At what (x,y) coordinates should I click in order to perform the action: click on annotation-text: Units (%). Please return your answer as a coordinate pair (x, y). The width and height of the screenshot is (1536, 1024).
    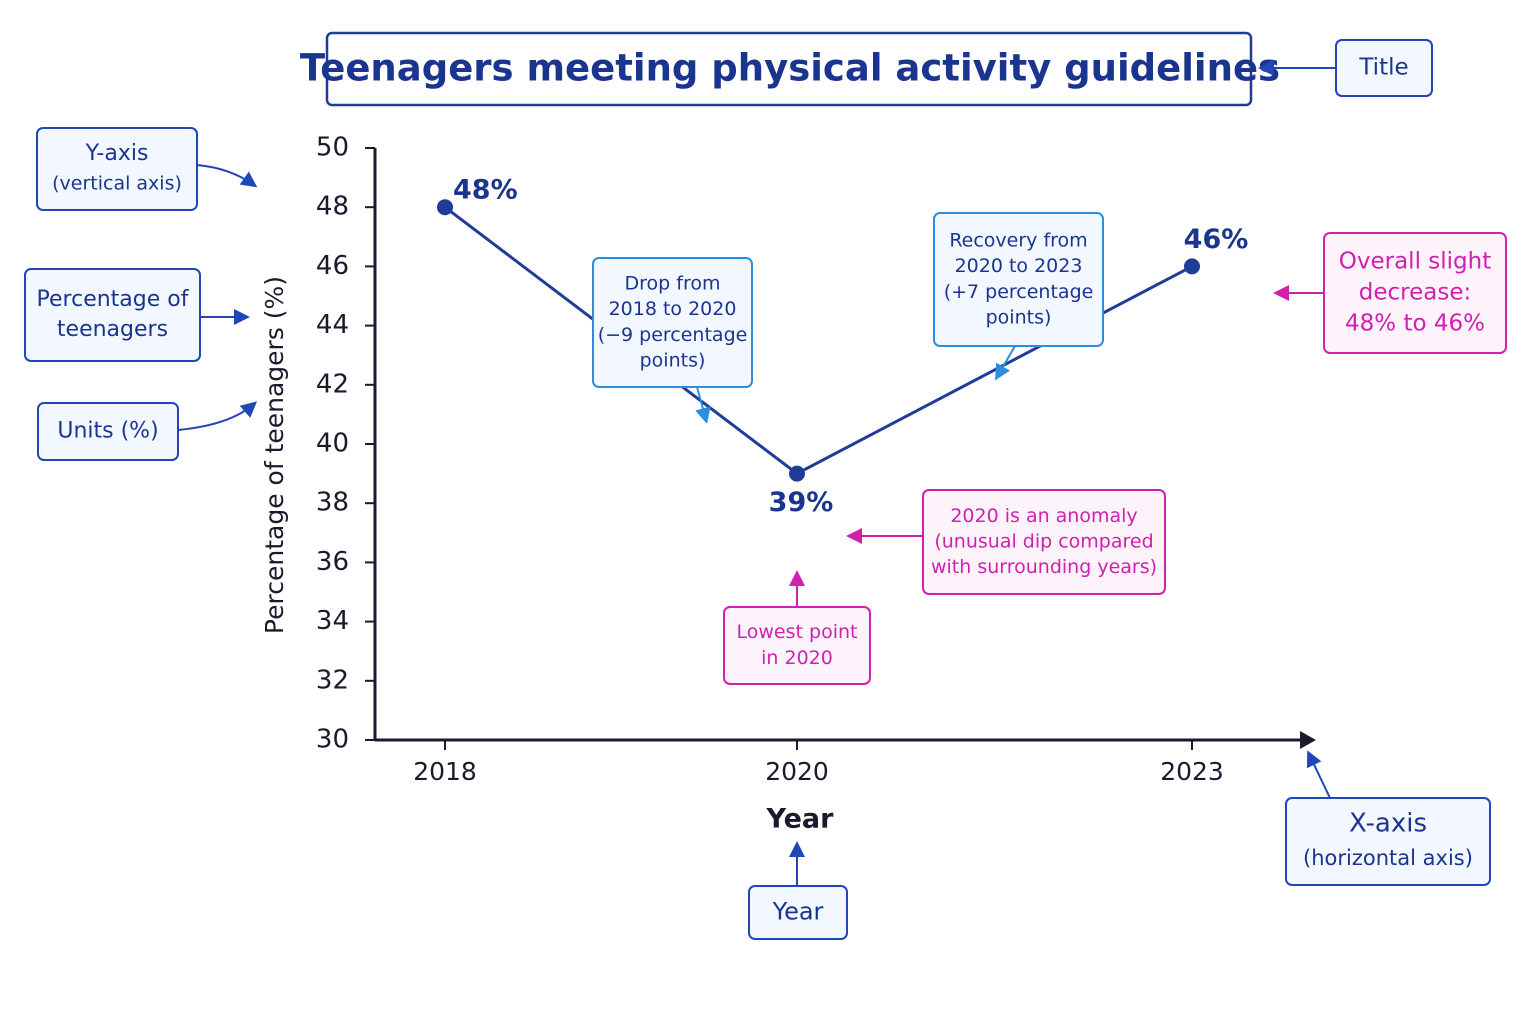
    Looking at the image, I should click on (107, 431).